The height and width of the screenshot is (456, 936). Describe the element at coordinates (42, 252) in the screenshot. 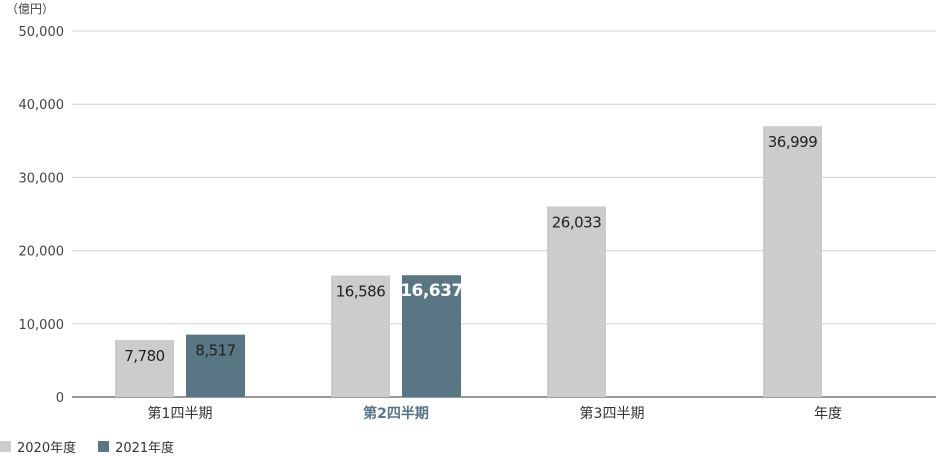

I see `y-tick-label: 20,000` at that location.